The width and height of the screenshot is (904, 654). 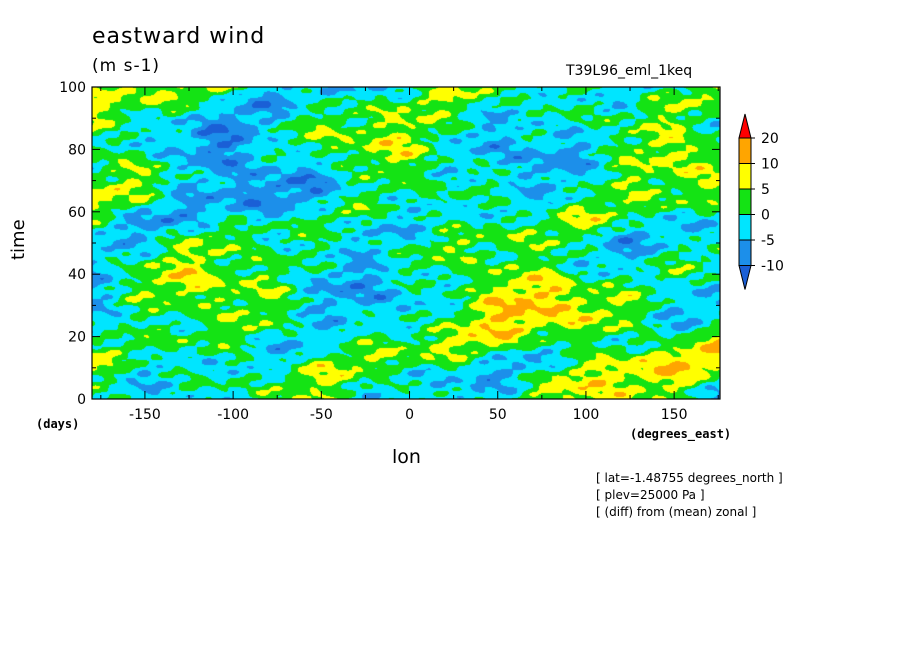 What do you see at coordinates (629, 71) in the screenshot?
I see `run-label: T39L96_eml_1keq` at bounding box center [629, 71].